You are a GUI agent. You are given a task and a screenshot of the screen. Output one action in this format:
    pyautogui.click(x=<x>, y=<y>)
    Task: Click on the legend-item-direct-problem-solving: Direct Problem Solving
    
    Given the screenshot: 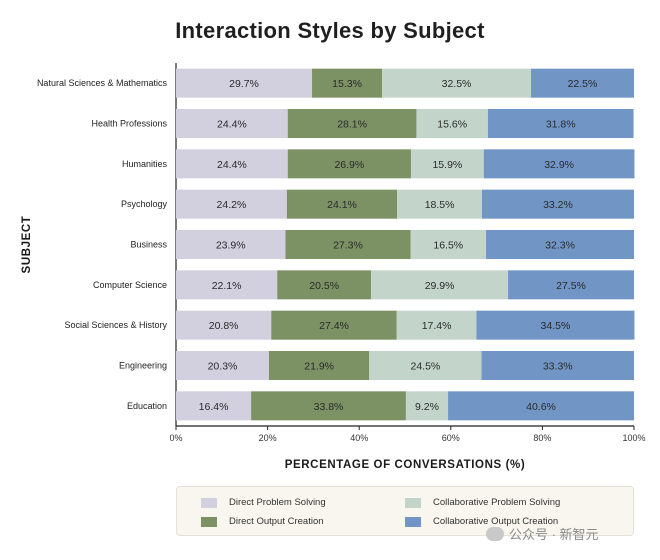 What is the action you would take?
    pyautogui.click(x=263, y=502)
    